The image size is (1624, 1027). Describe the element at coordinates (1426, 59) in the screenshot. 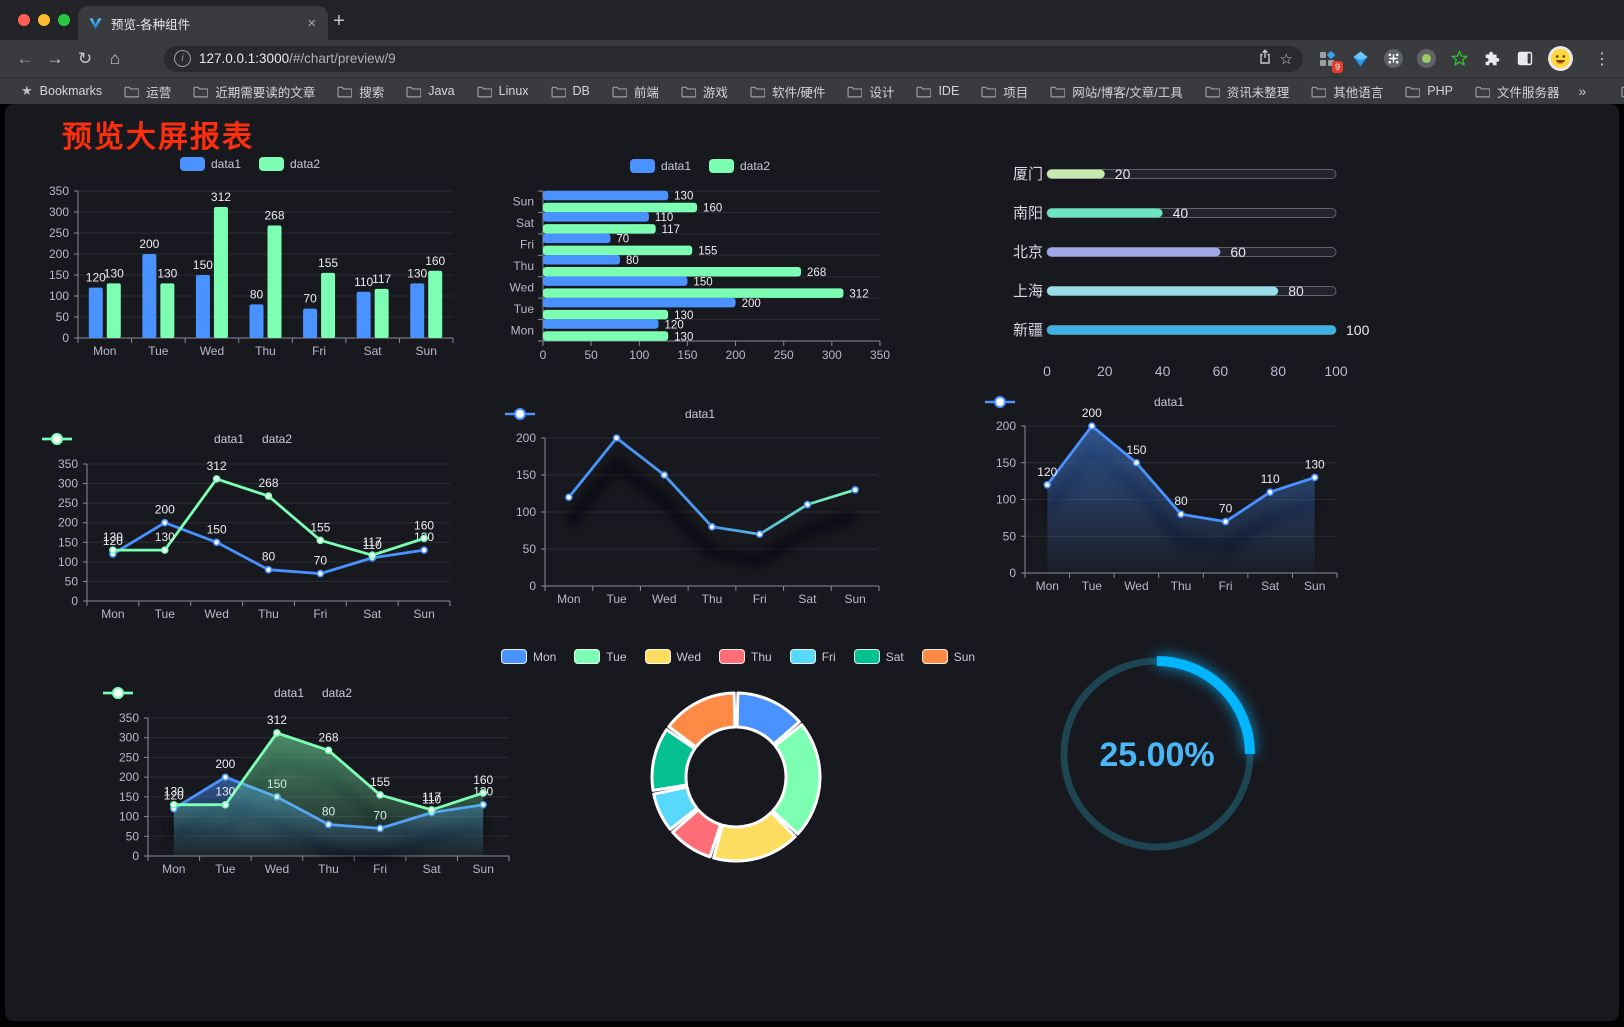

I see `record-circle-icon` at that location.